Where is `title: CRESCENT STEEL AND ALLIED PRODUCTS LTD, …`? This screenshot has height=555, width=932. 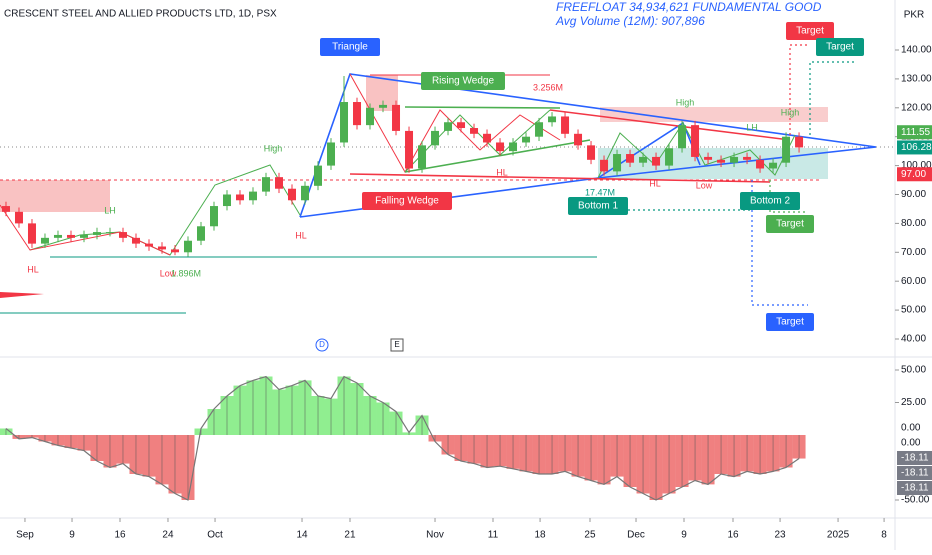
title: CRESCENT STEEL AND ALLIED PRODUCTS LTD, … is located at coordinates (140, 14).